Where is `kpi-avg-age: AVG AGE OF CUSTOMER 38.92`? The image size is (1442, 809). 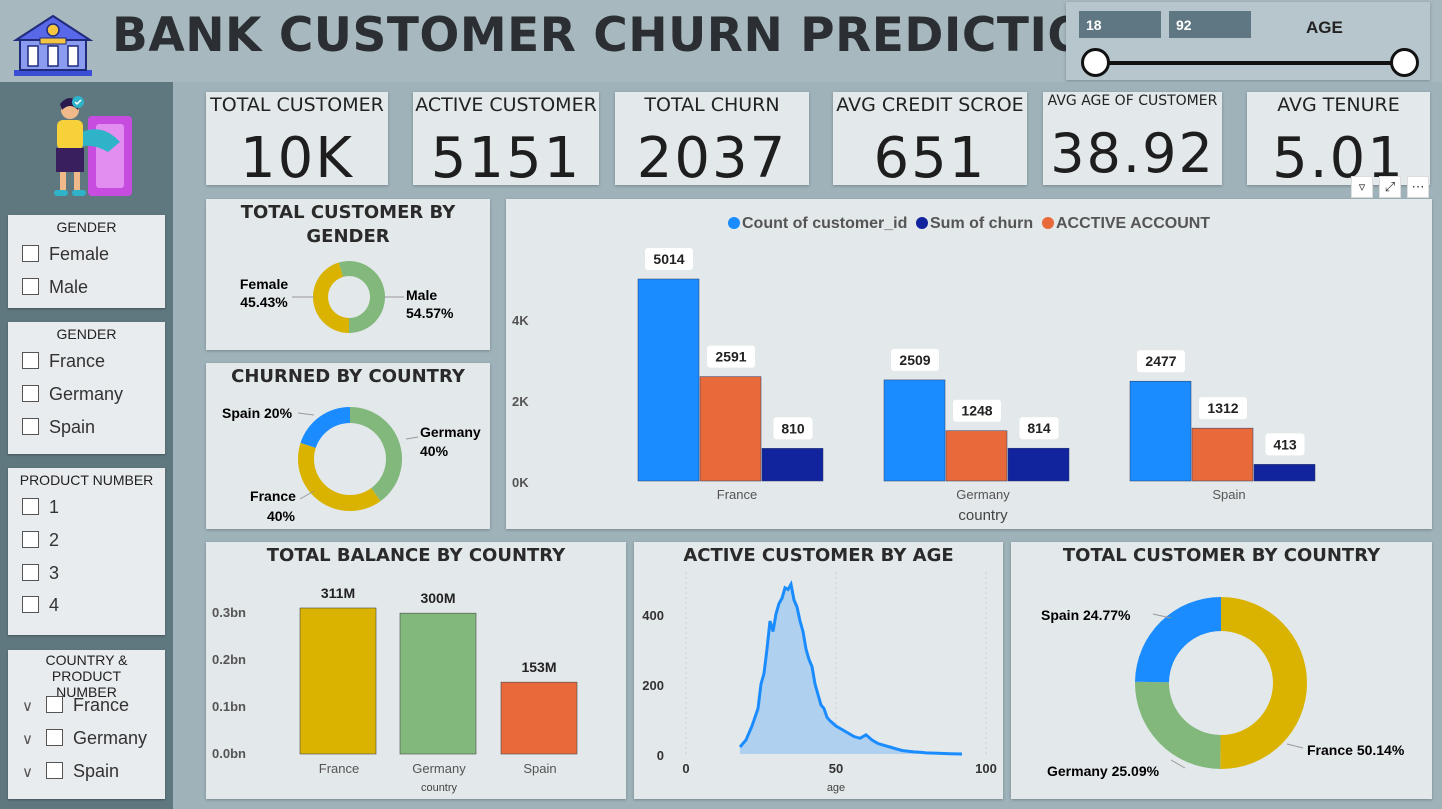 kpi-avg-age: AVG AGE OF CUSTOMER 38.92 is located at coordinates (1132, 138).